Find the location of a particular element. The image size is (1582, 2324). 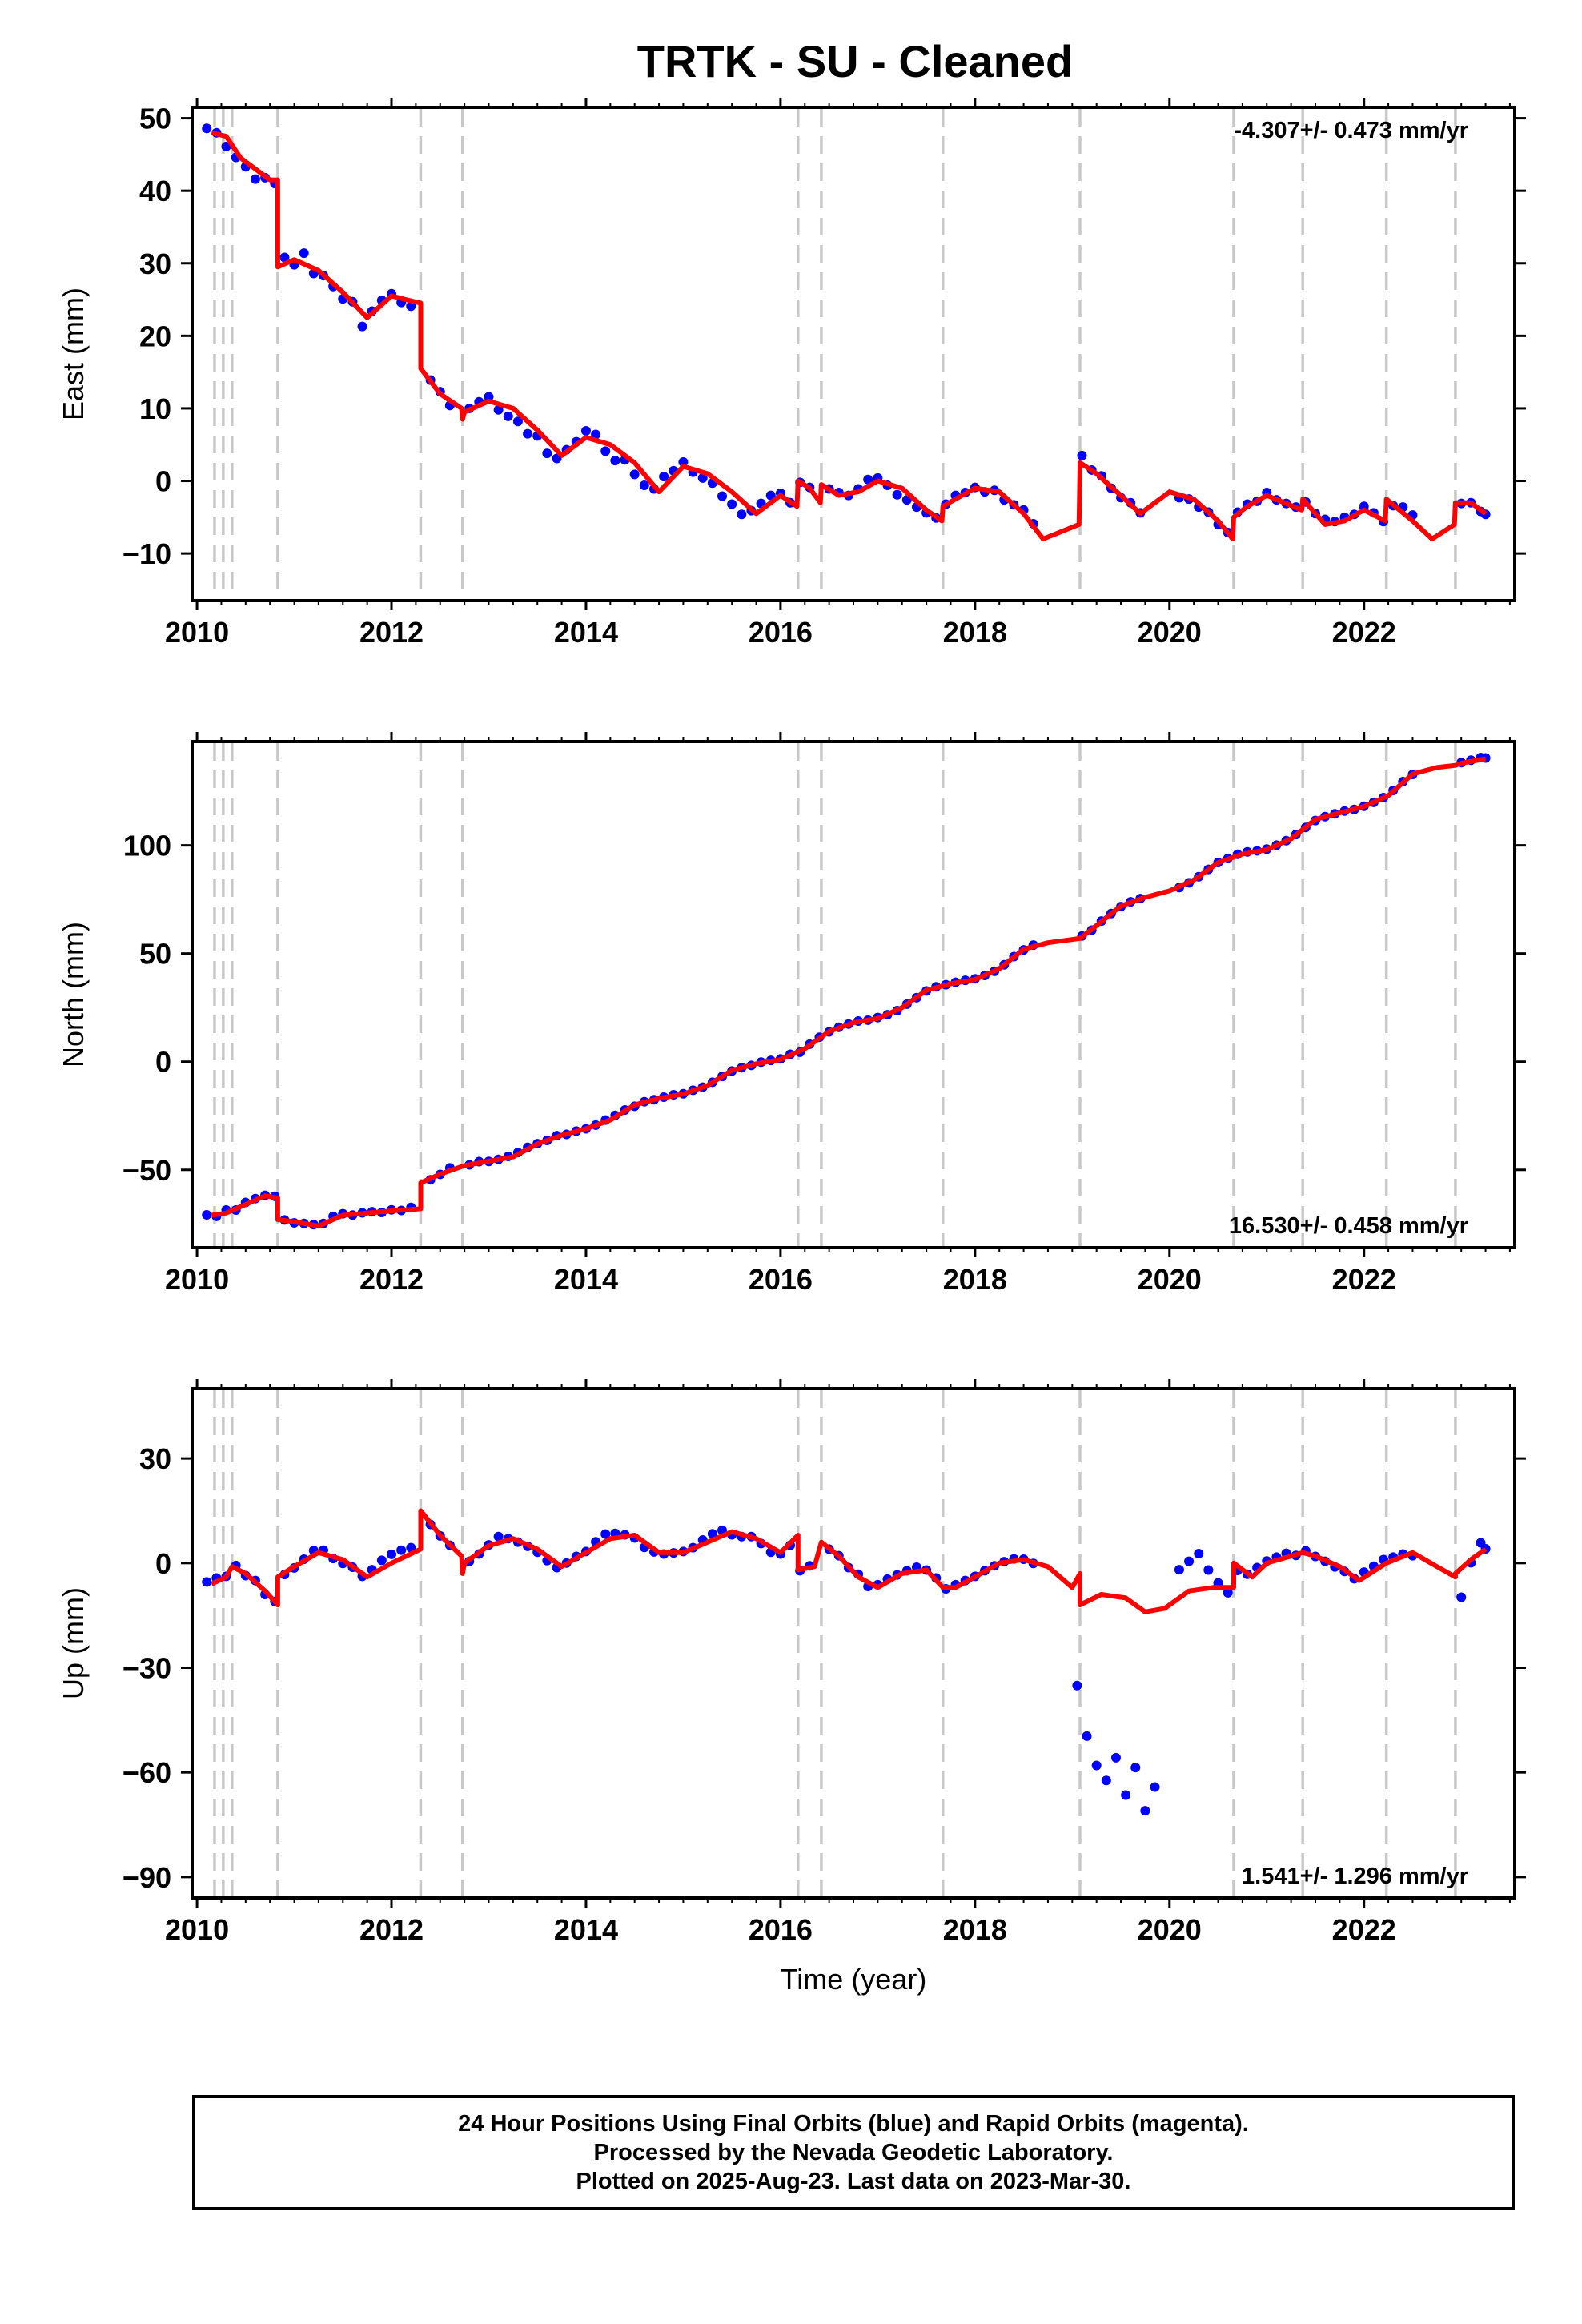

y-tick-label: −50 is located at coordinates (146, 1170).